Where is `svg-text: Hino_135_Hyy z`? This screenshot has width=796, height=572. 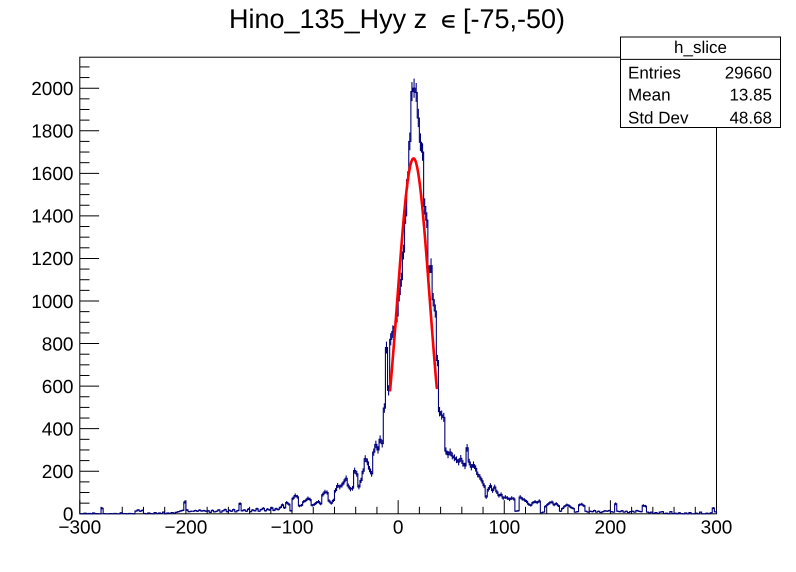
svg-text: Hino_135_Hyy z is located at coordinates (328, 19).